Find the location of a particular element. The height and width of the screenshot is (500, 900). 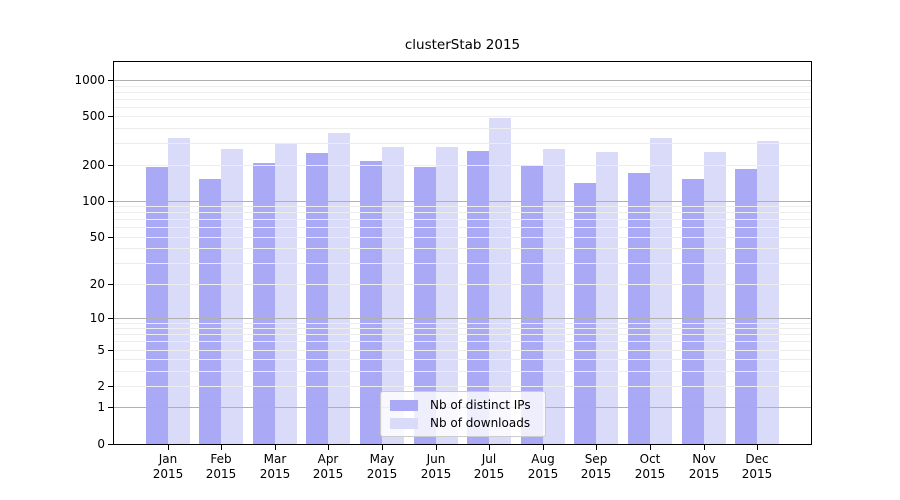

y-tick-label-5: 5 is located at coordinates (101, 350).